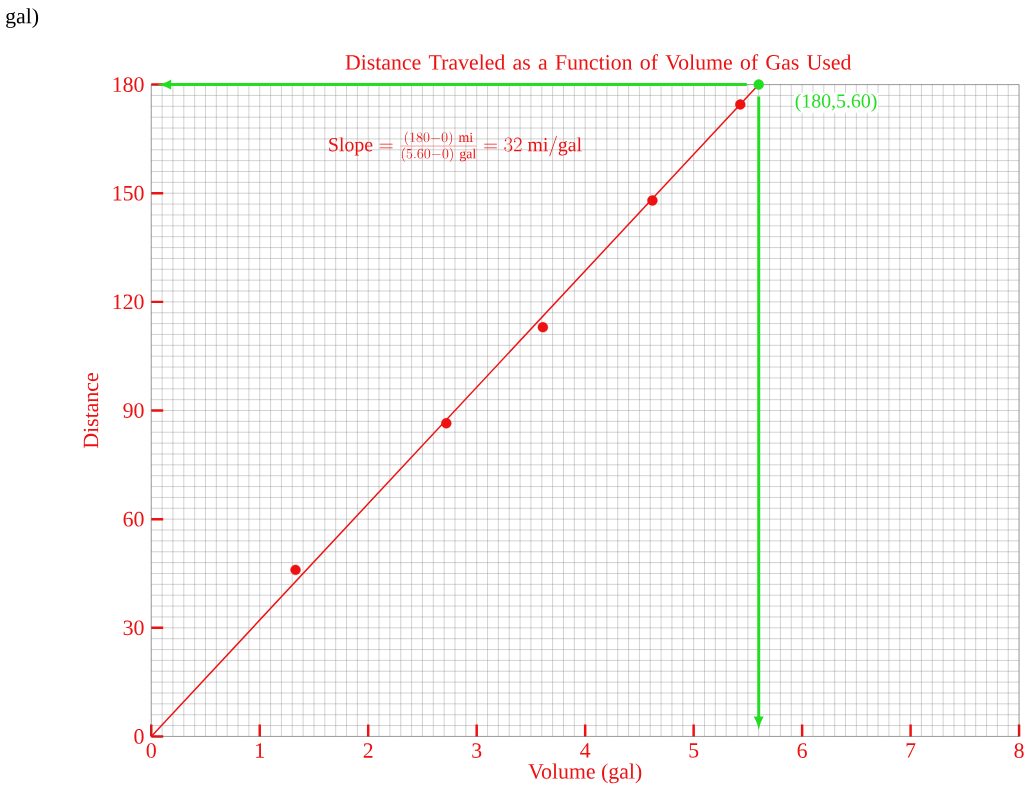 The width and height of the screenshot is (1033, 810). I want to click on x-tick-label: 5, so click(694, 750).